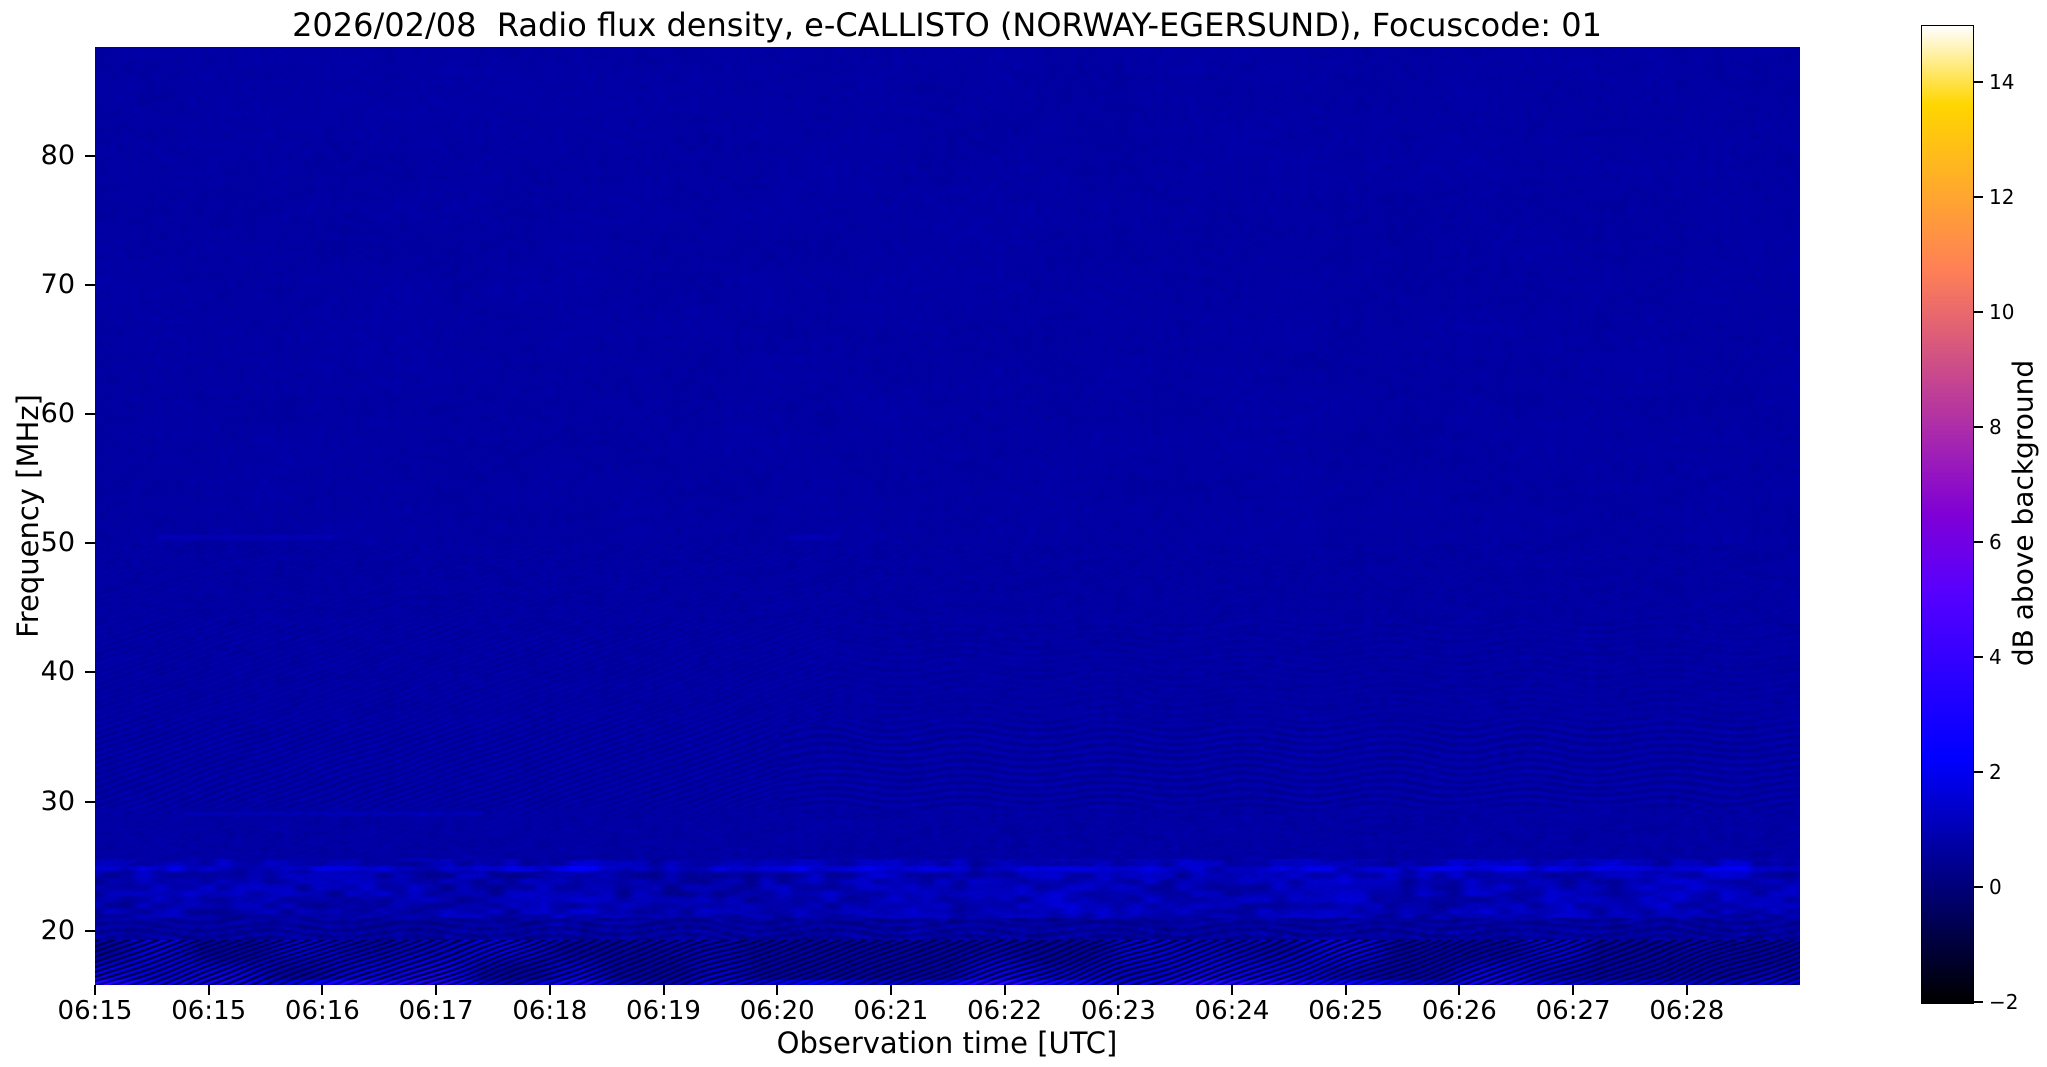 The height and width of the screenshot is (1067, 2047). I want to click on colorbar-tick-label: 8, so click(1995, 427).